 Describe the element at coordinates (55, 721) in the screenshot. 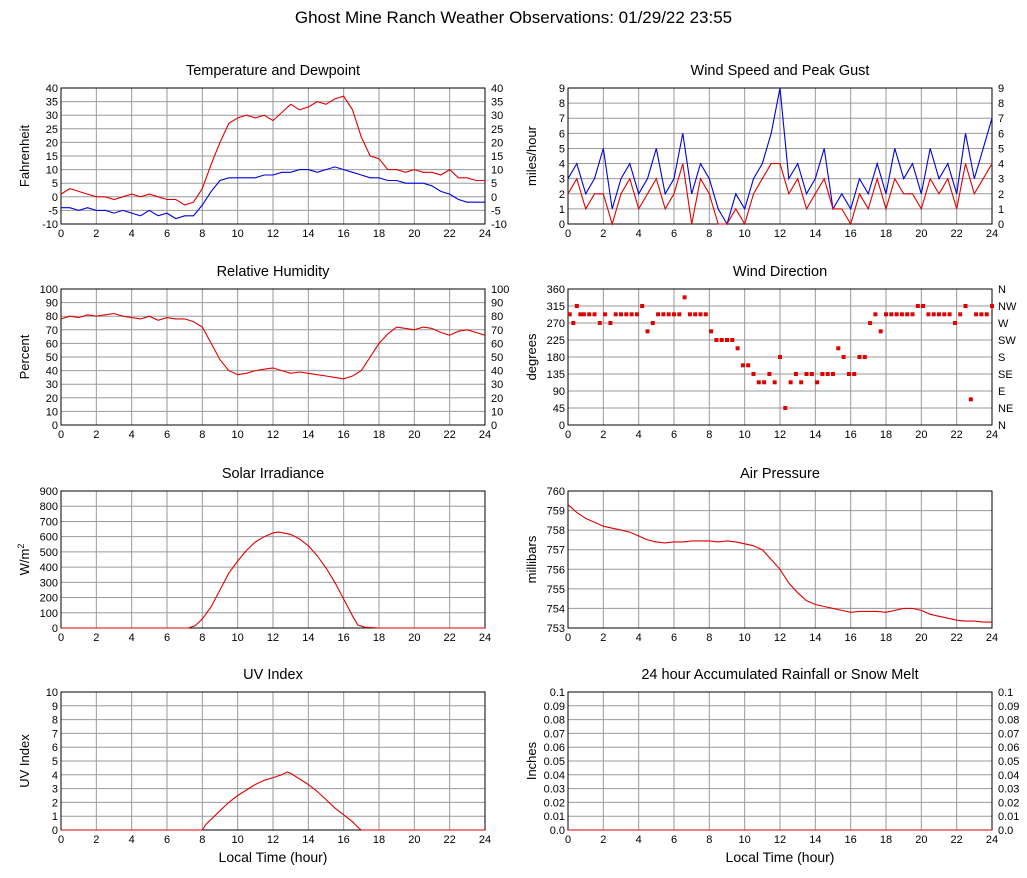

I see `y-tick-label: 8` at that location.